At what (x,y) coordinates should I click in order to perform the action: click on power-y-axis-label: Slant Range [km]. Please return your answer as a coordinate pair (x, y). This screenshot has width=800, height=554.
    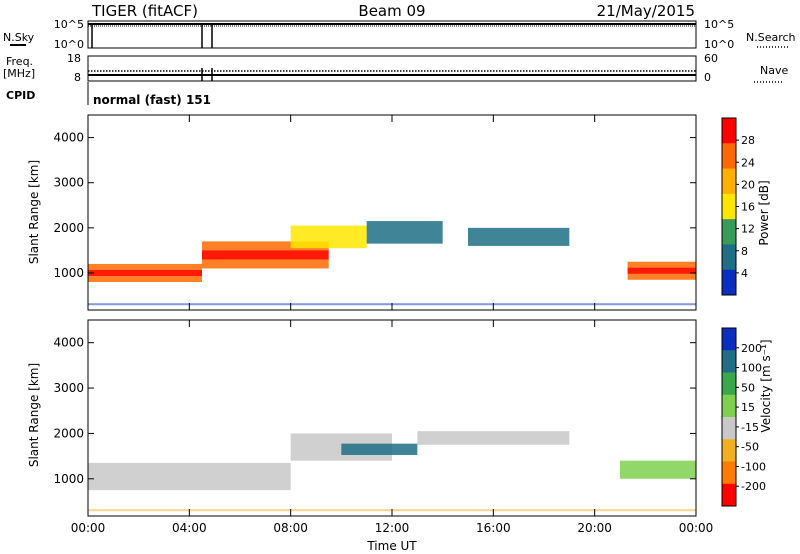
    Looking at the image, I should click on (34, 212).